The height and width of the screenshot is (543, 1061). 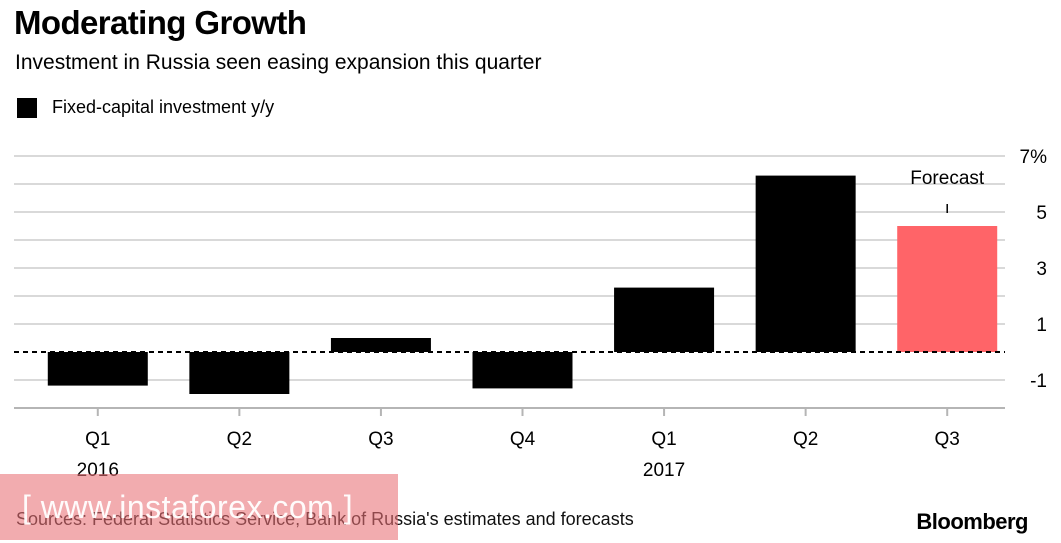 What do you see at coordinates (1034, 157) in the screenshot?
I see `y-tick-label: 7%` at bounding box center [1034, 157].